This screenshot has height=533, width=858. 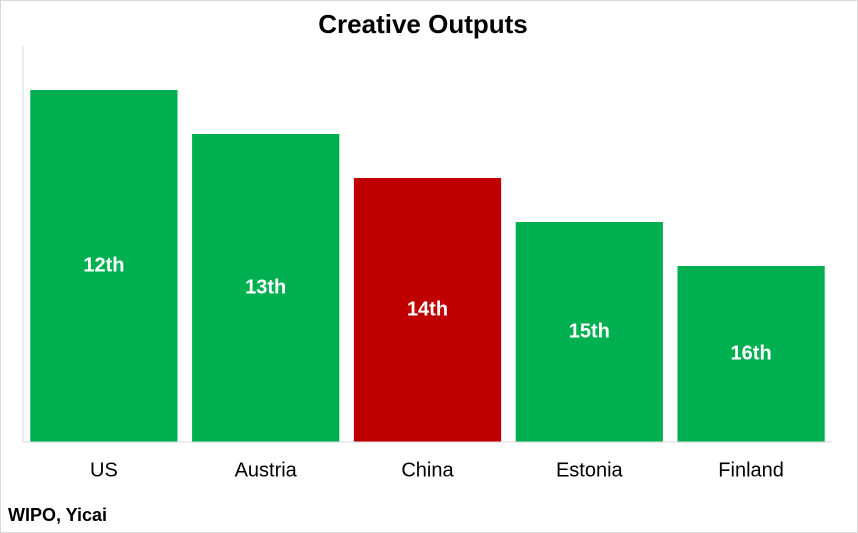 What do you see at coordinates (104, 470) in the screenshot?
I see `x-tick-label: US` at bounding box center [104, 470].